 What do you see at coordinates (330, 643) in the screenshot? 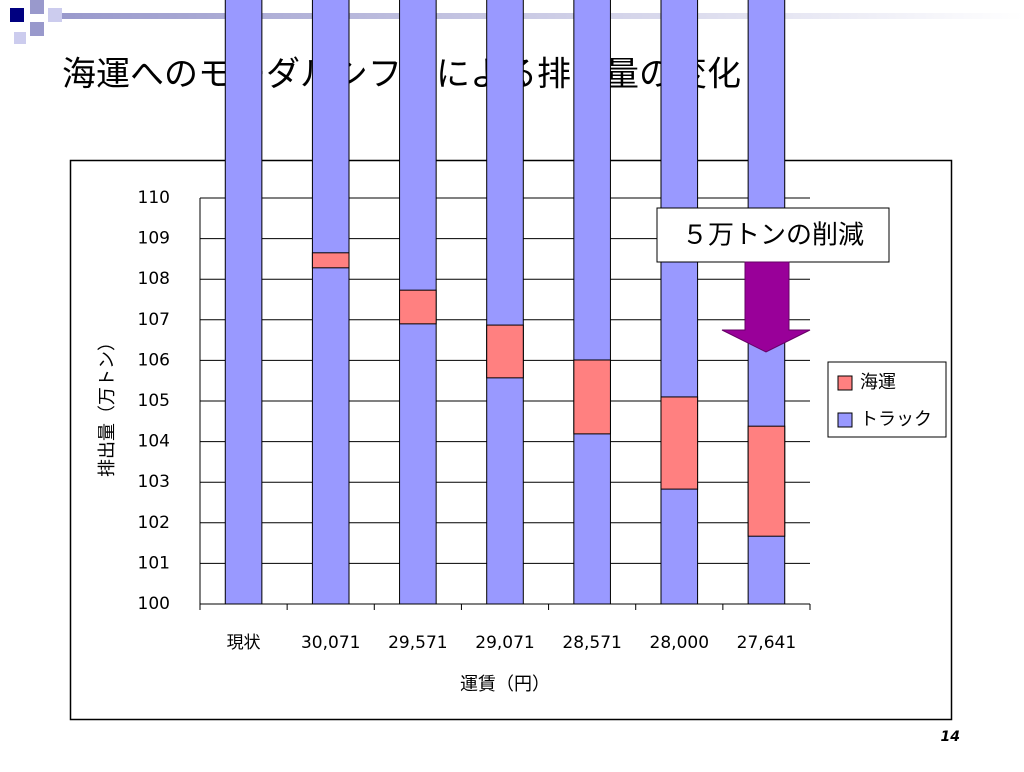
I see `x-tick-label: 30,071` at bounding box center [330, 643].